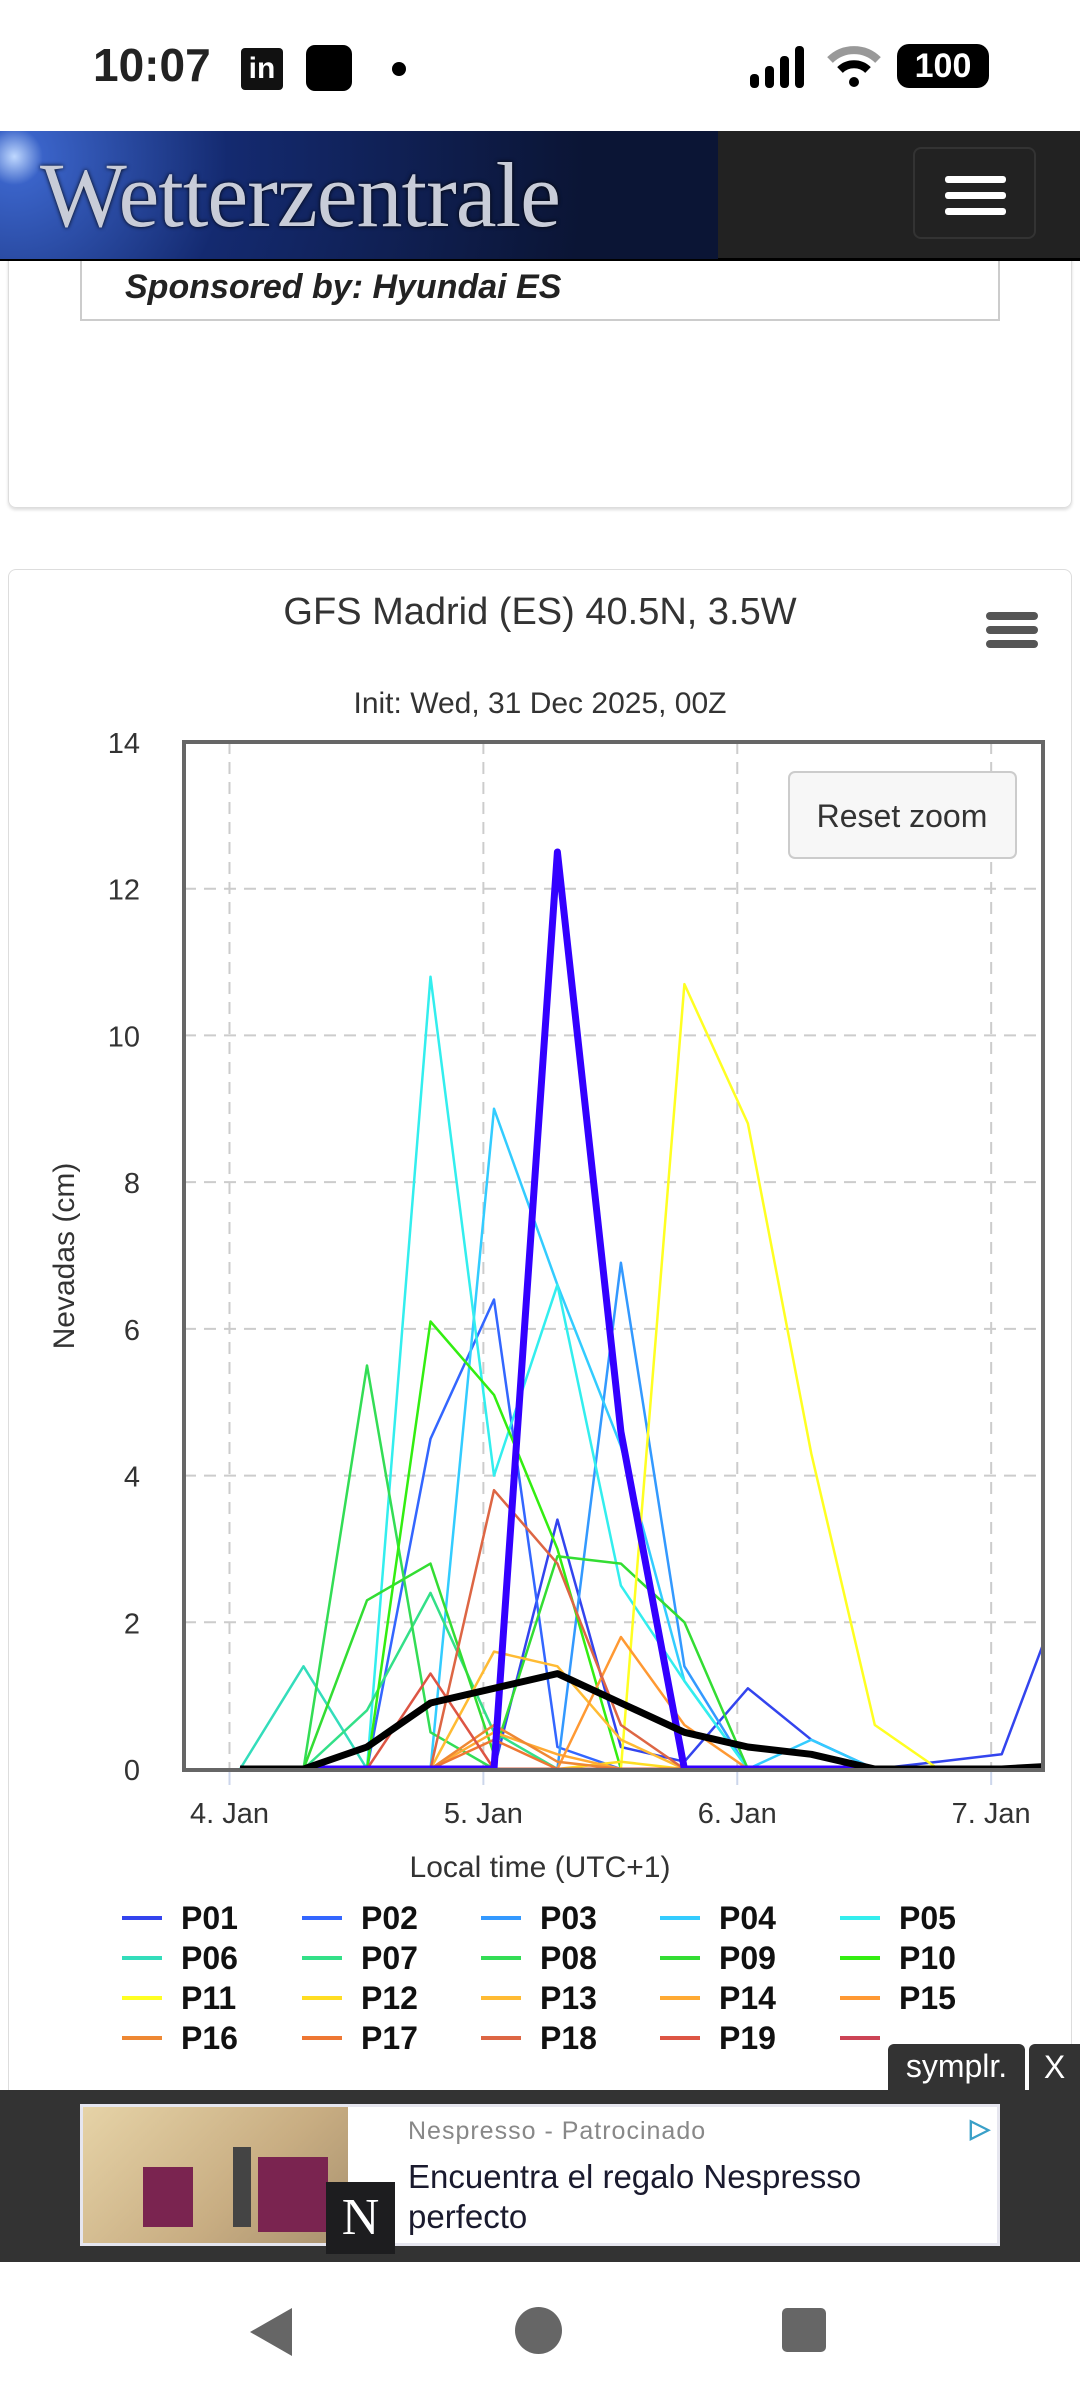  I want to click on clock: 10:07, so click(152, 65).